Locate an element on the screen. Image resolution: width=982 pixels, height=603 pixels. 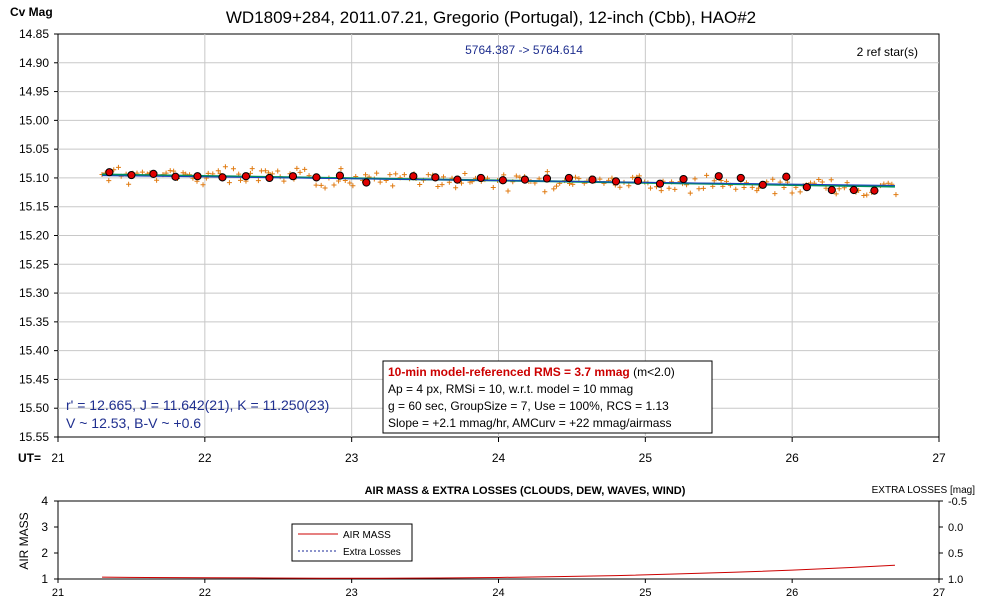
stats-rms-label: 10-min model-referenced RMS = 3.7 mmag is located at coordinates (509, 372).